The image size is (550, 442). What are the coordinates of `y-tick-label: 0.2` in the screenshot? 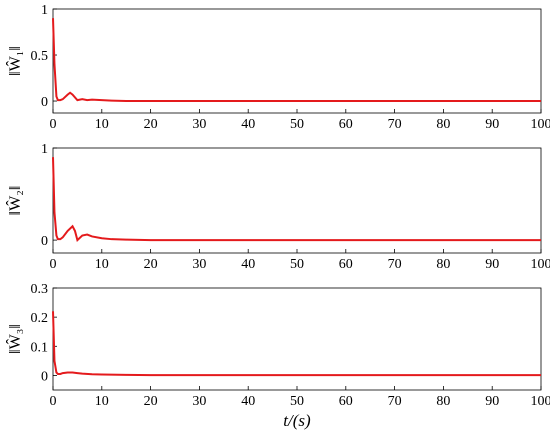 It's located at (40, 318).